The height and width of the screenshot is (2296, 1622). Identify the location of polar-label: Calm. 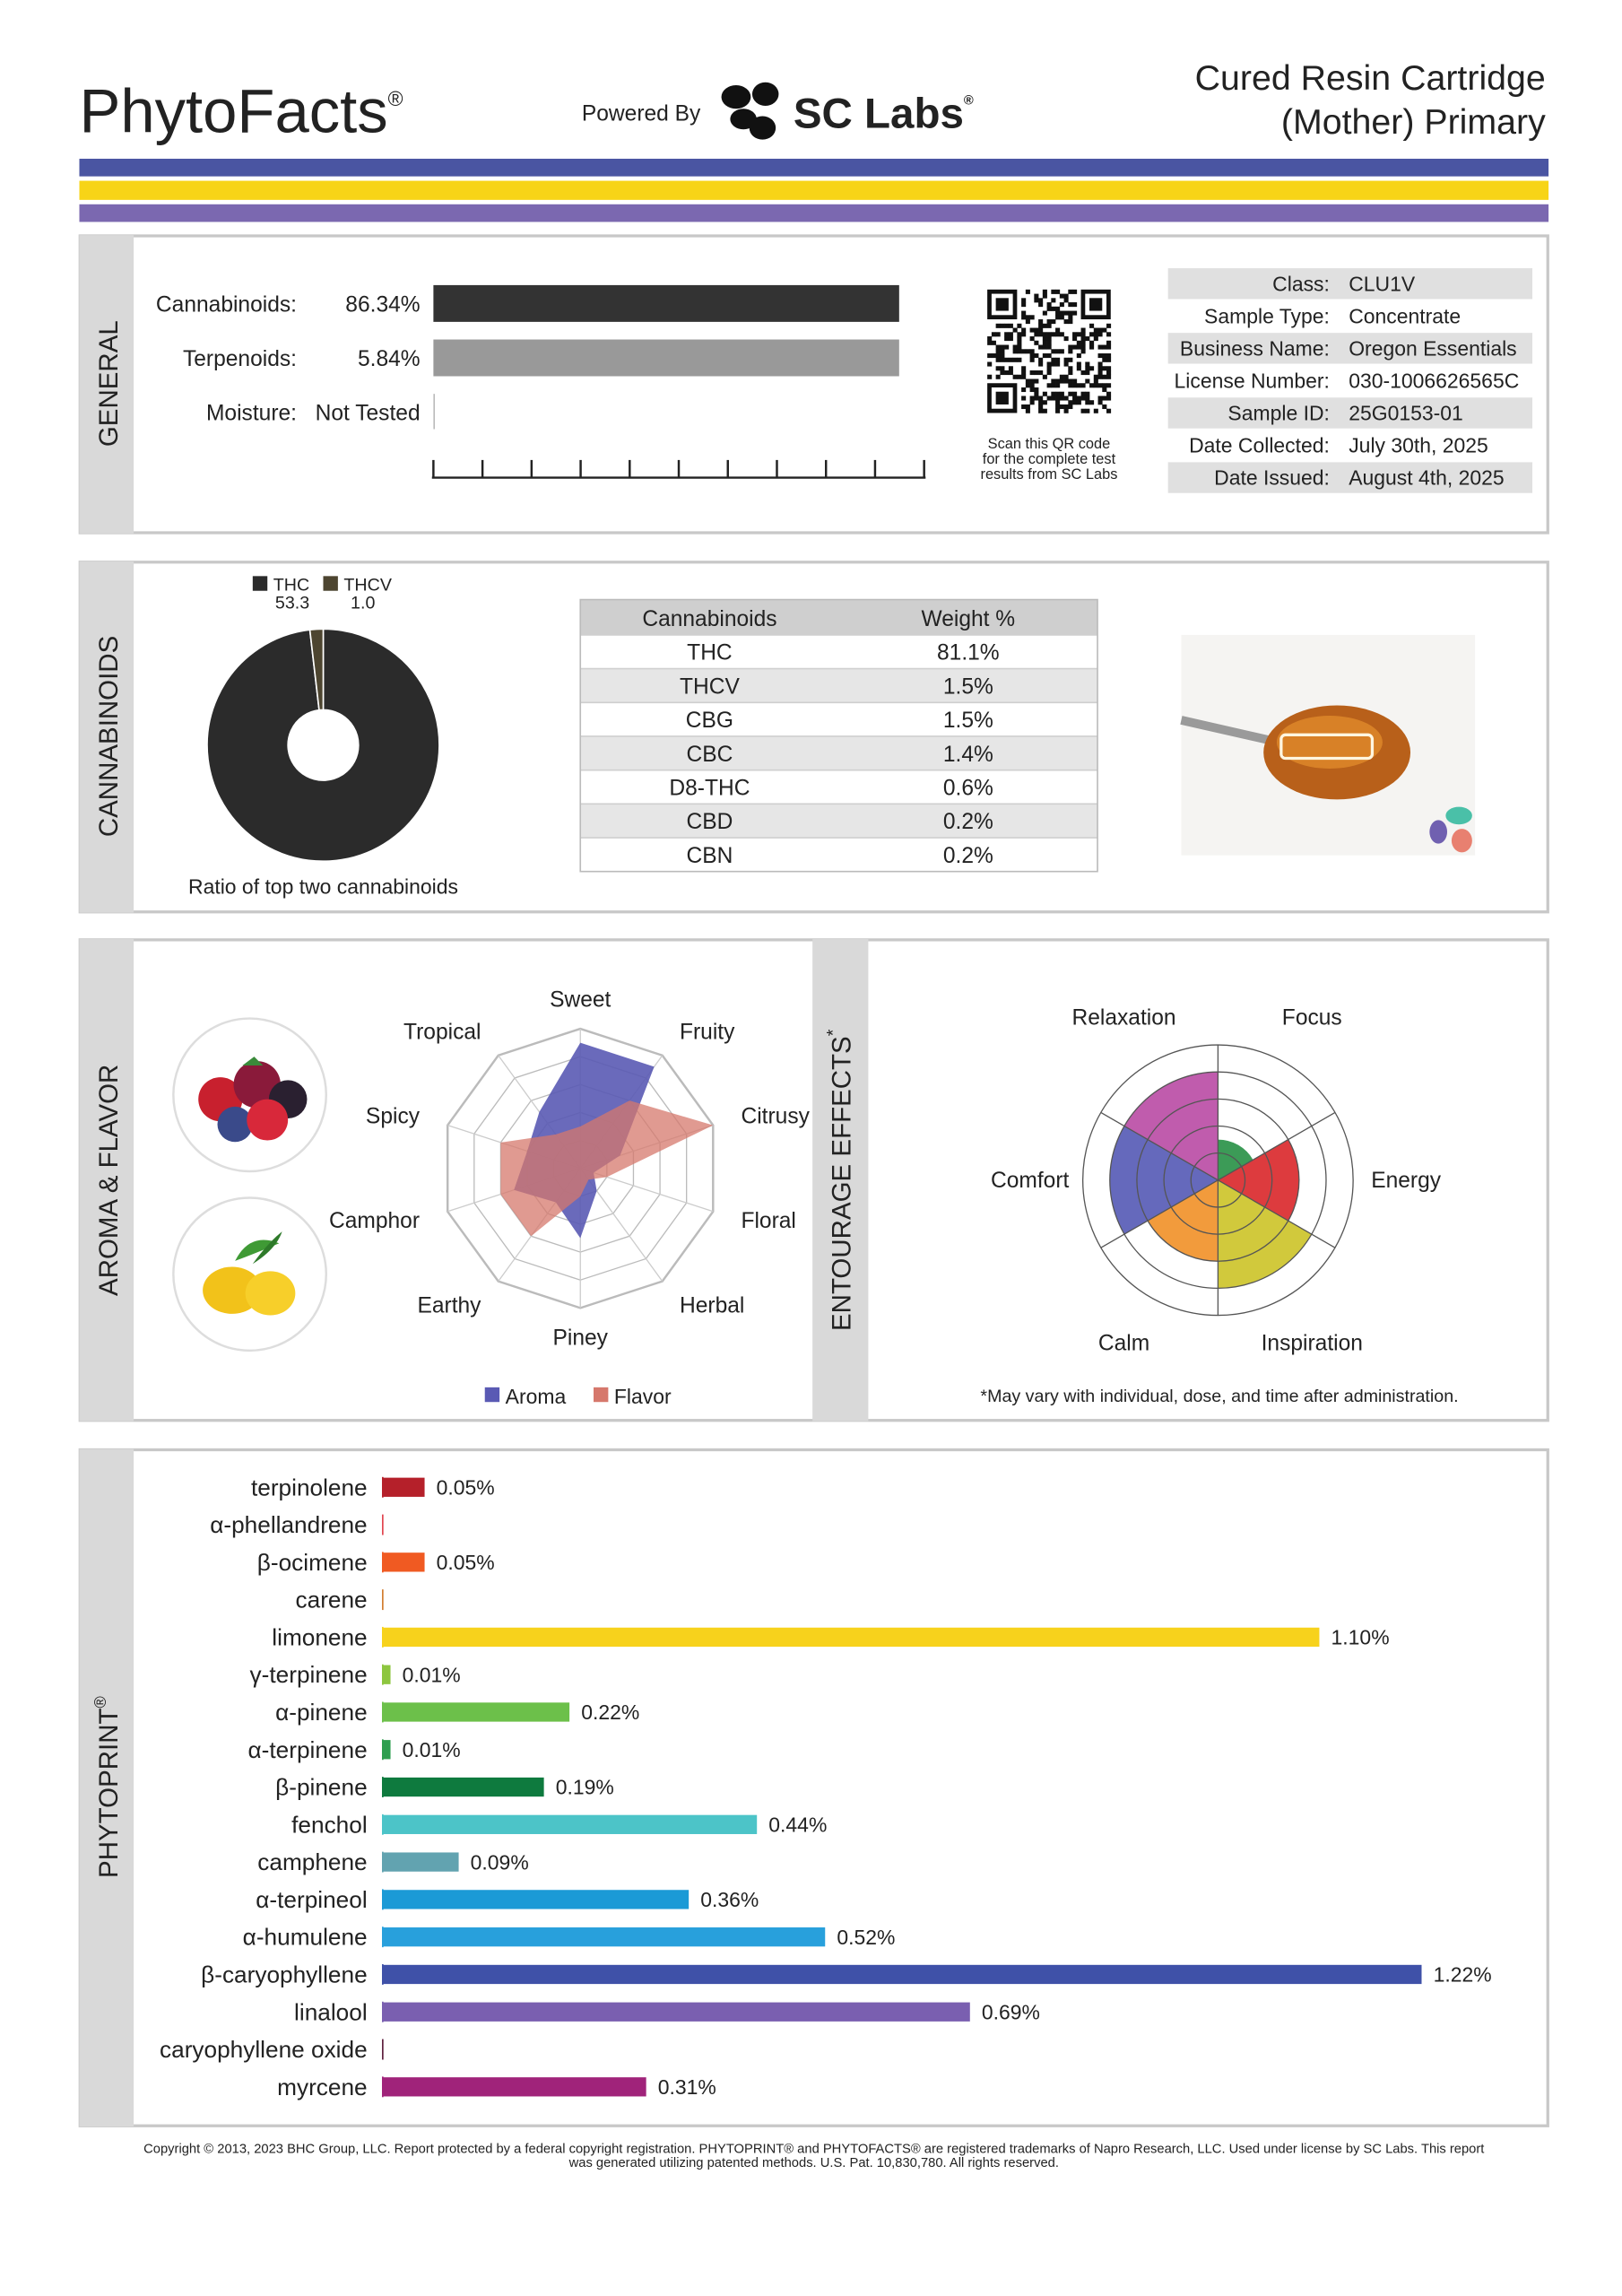
(1123, 1344).